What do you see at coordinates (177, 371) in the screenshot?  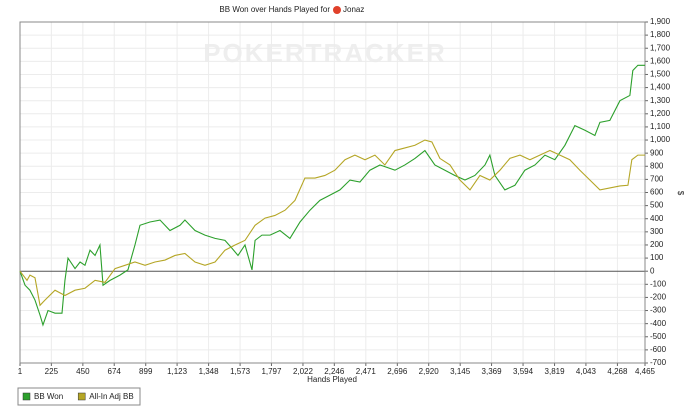 I see `x-tick-label: 1,123` at bounding box center [177, 371].